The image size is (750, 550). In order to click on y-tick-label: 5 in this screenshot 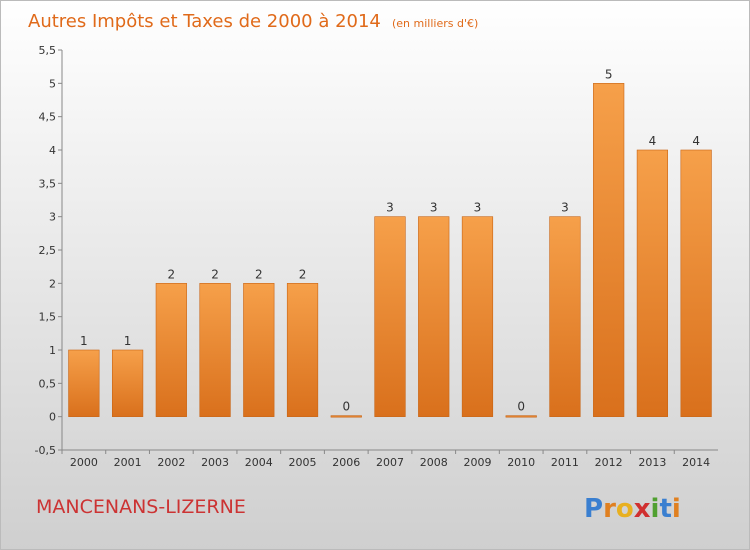, I will do `click(52, 83)`.